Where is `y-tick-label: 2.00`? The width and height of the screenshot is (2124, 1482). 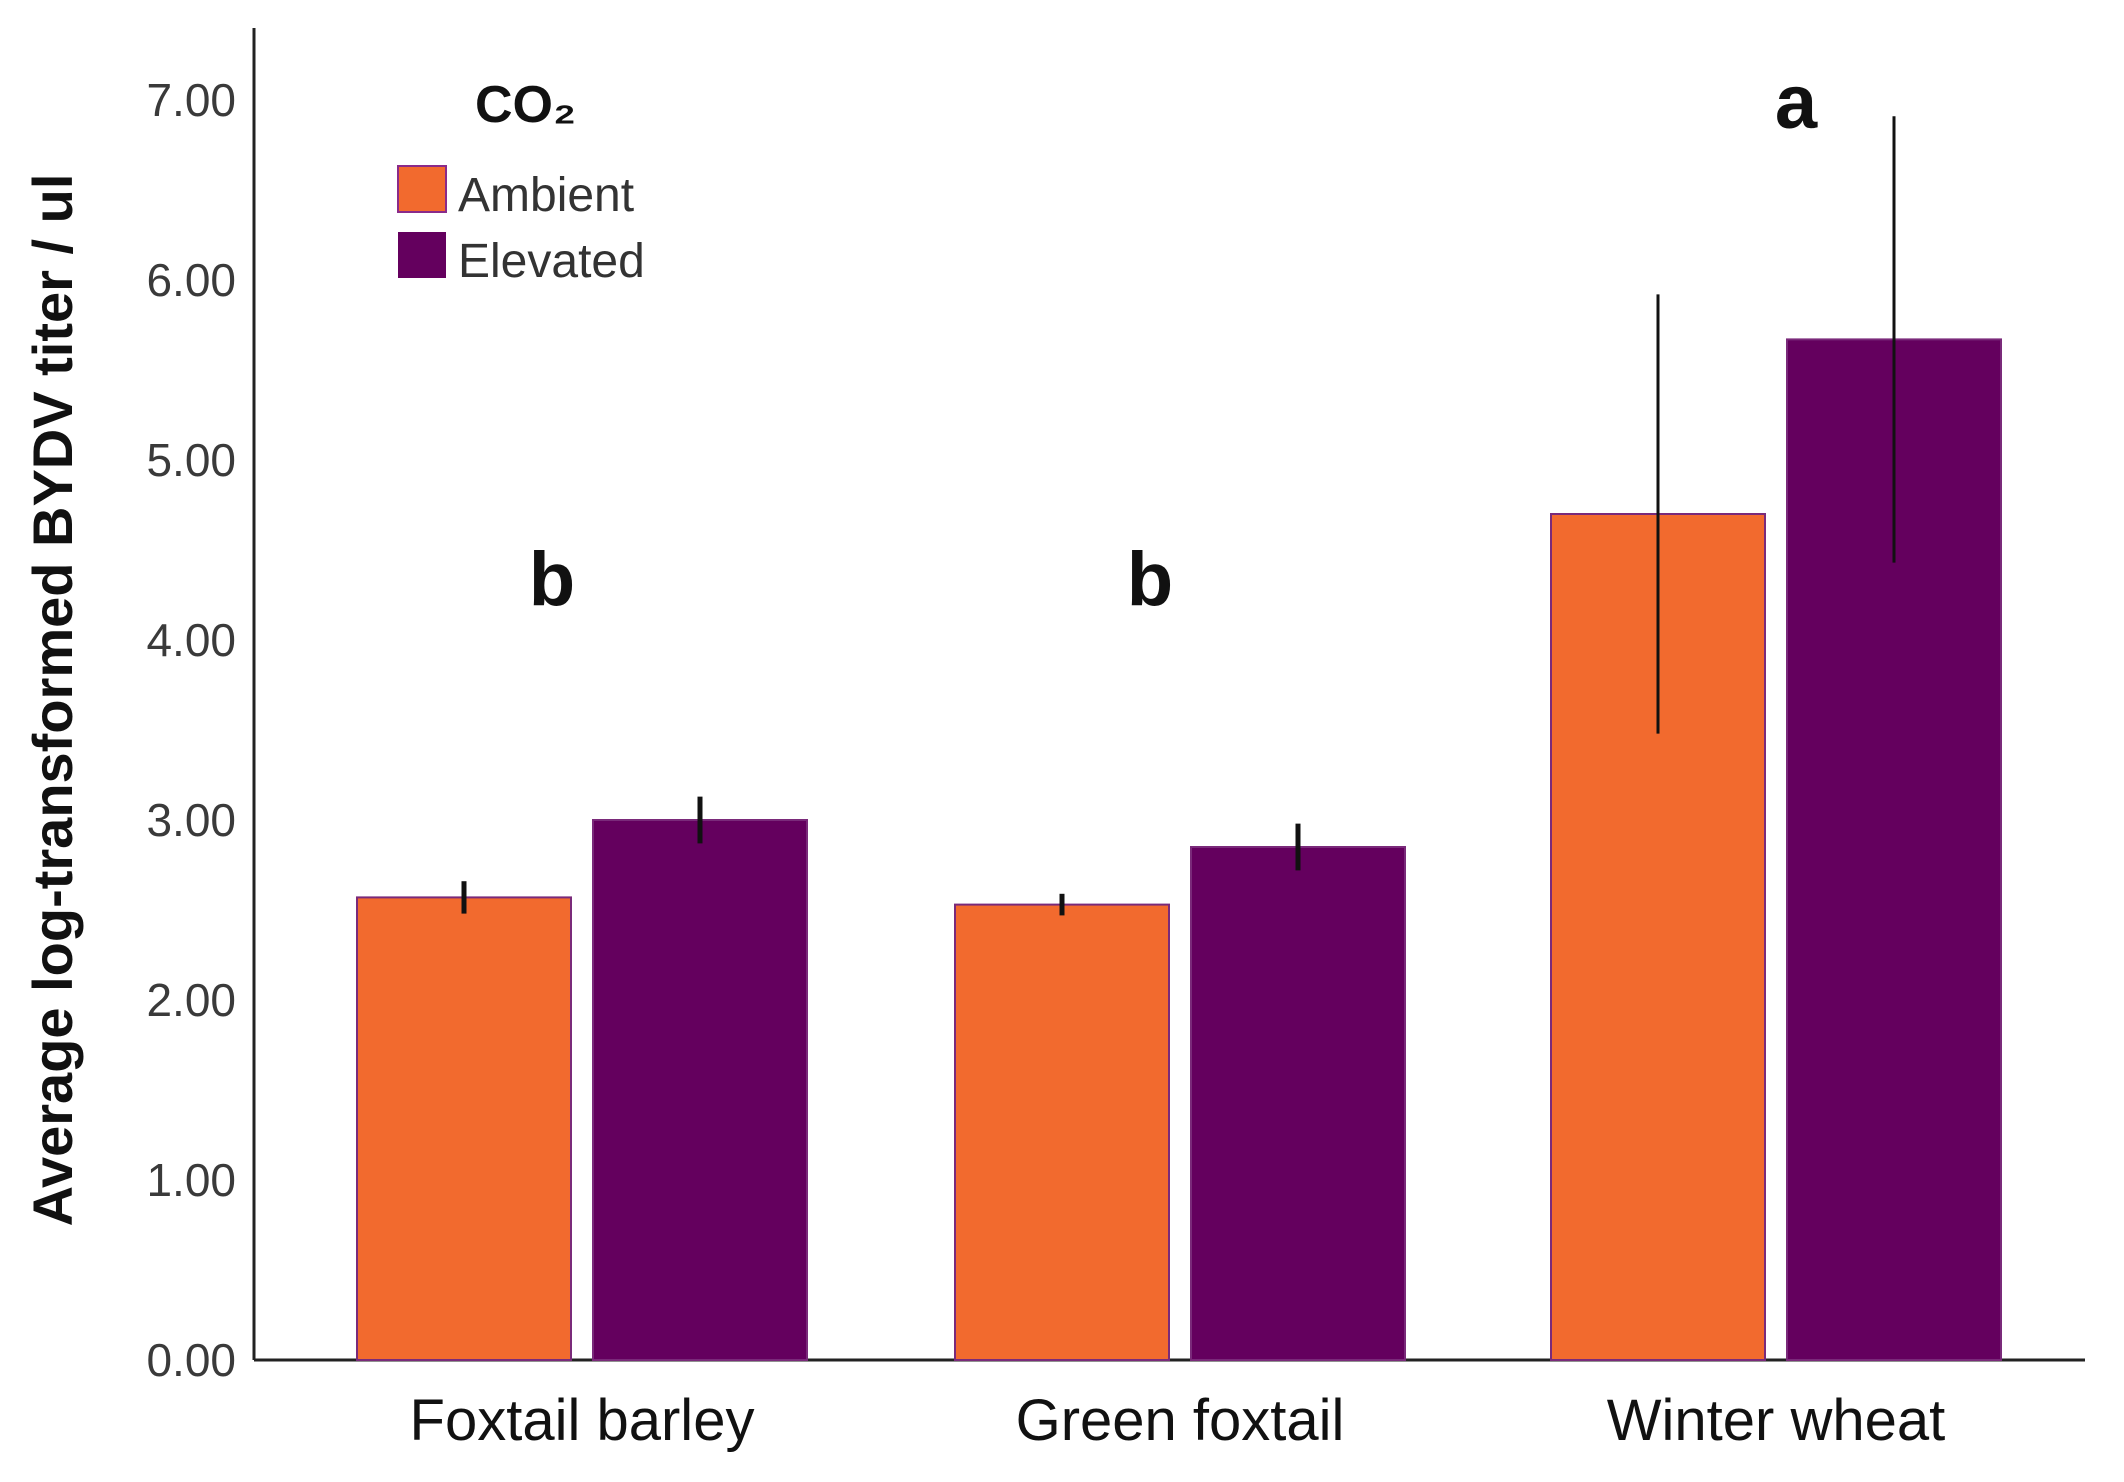 y-tick-label: 2.00 is located at coordinates (191, 1000).